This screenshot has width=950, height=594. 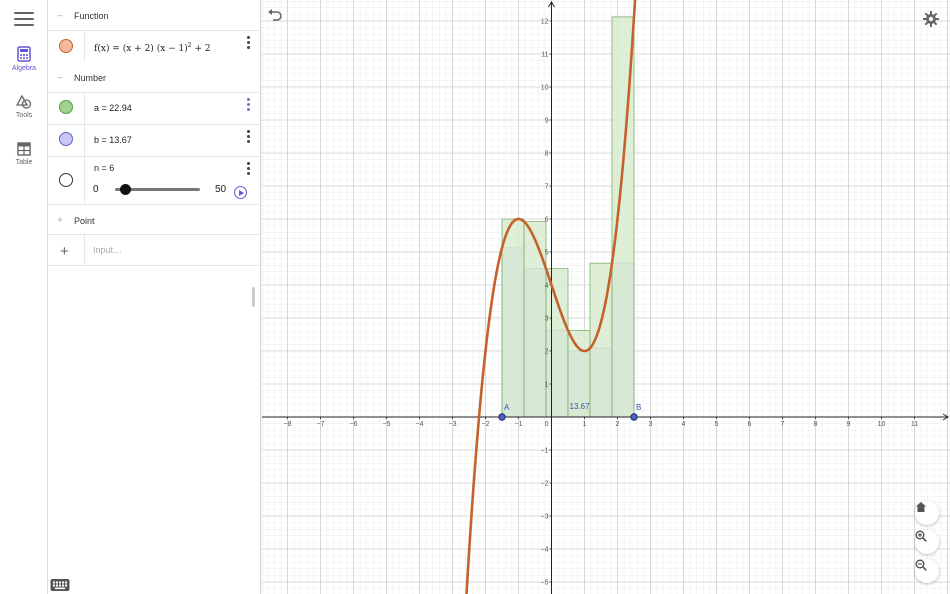 I want to click on group-number-title: Number, so click(x=90, y=78).